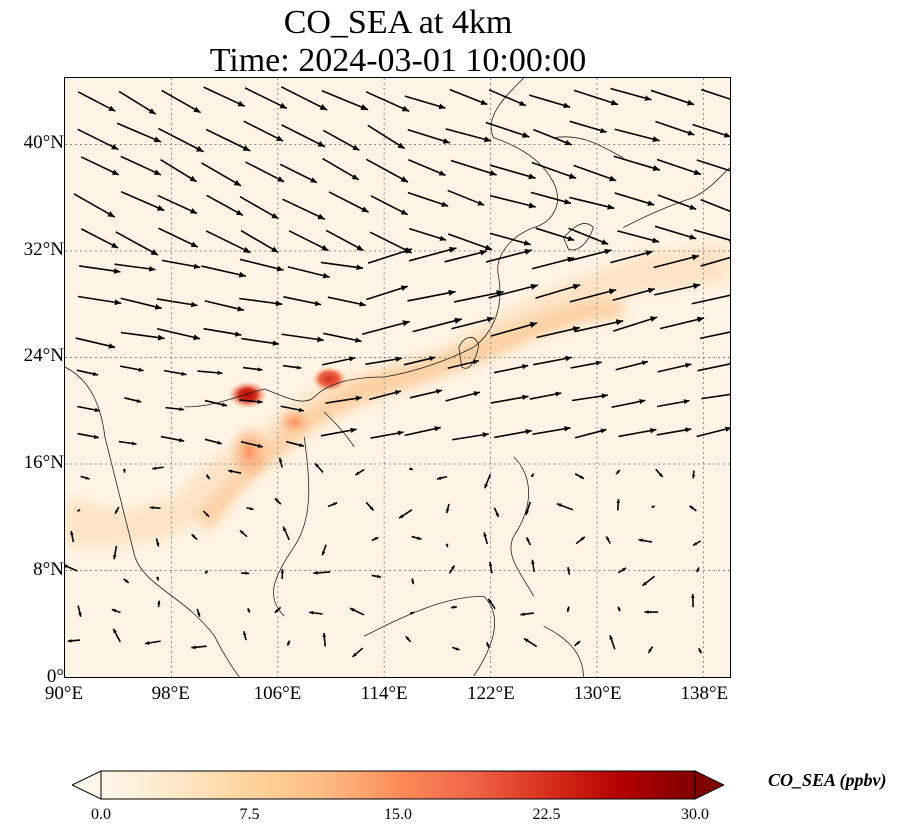  I want to click on lat-tick-label: 8°N, so click(48, 570).